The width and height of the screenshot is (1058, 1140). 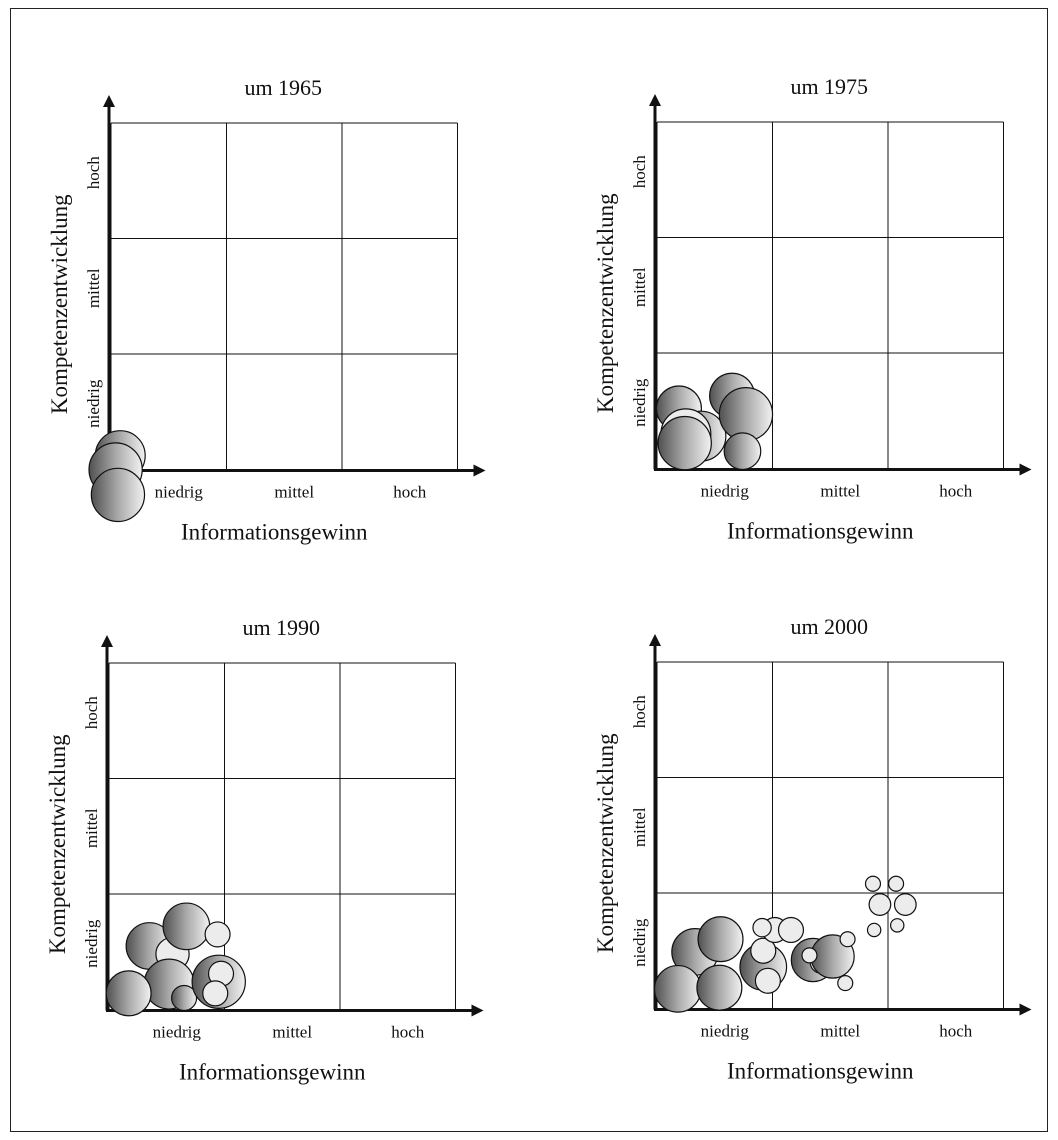 What do you see at coordinates (829, 86) in the screenshot?
I see `panel-title: um 1975` at bounding box center [829, 86].